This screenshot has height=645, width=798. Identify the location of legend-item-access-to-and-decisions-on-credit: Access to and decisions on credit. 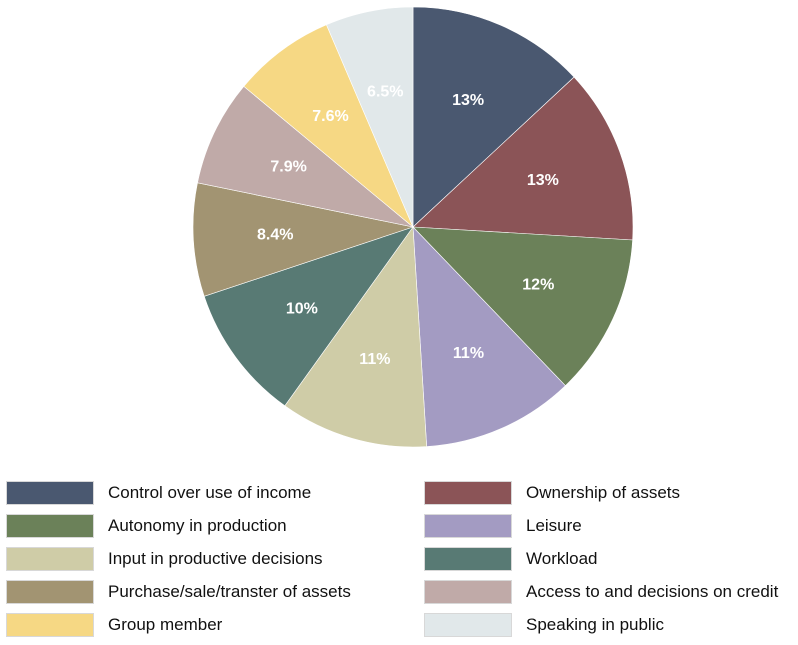
(601, 592).